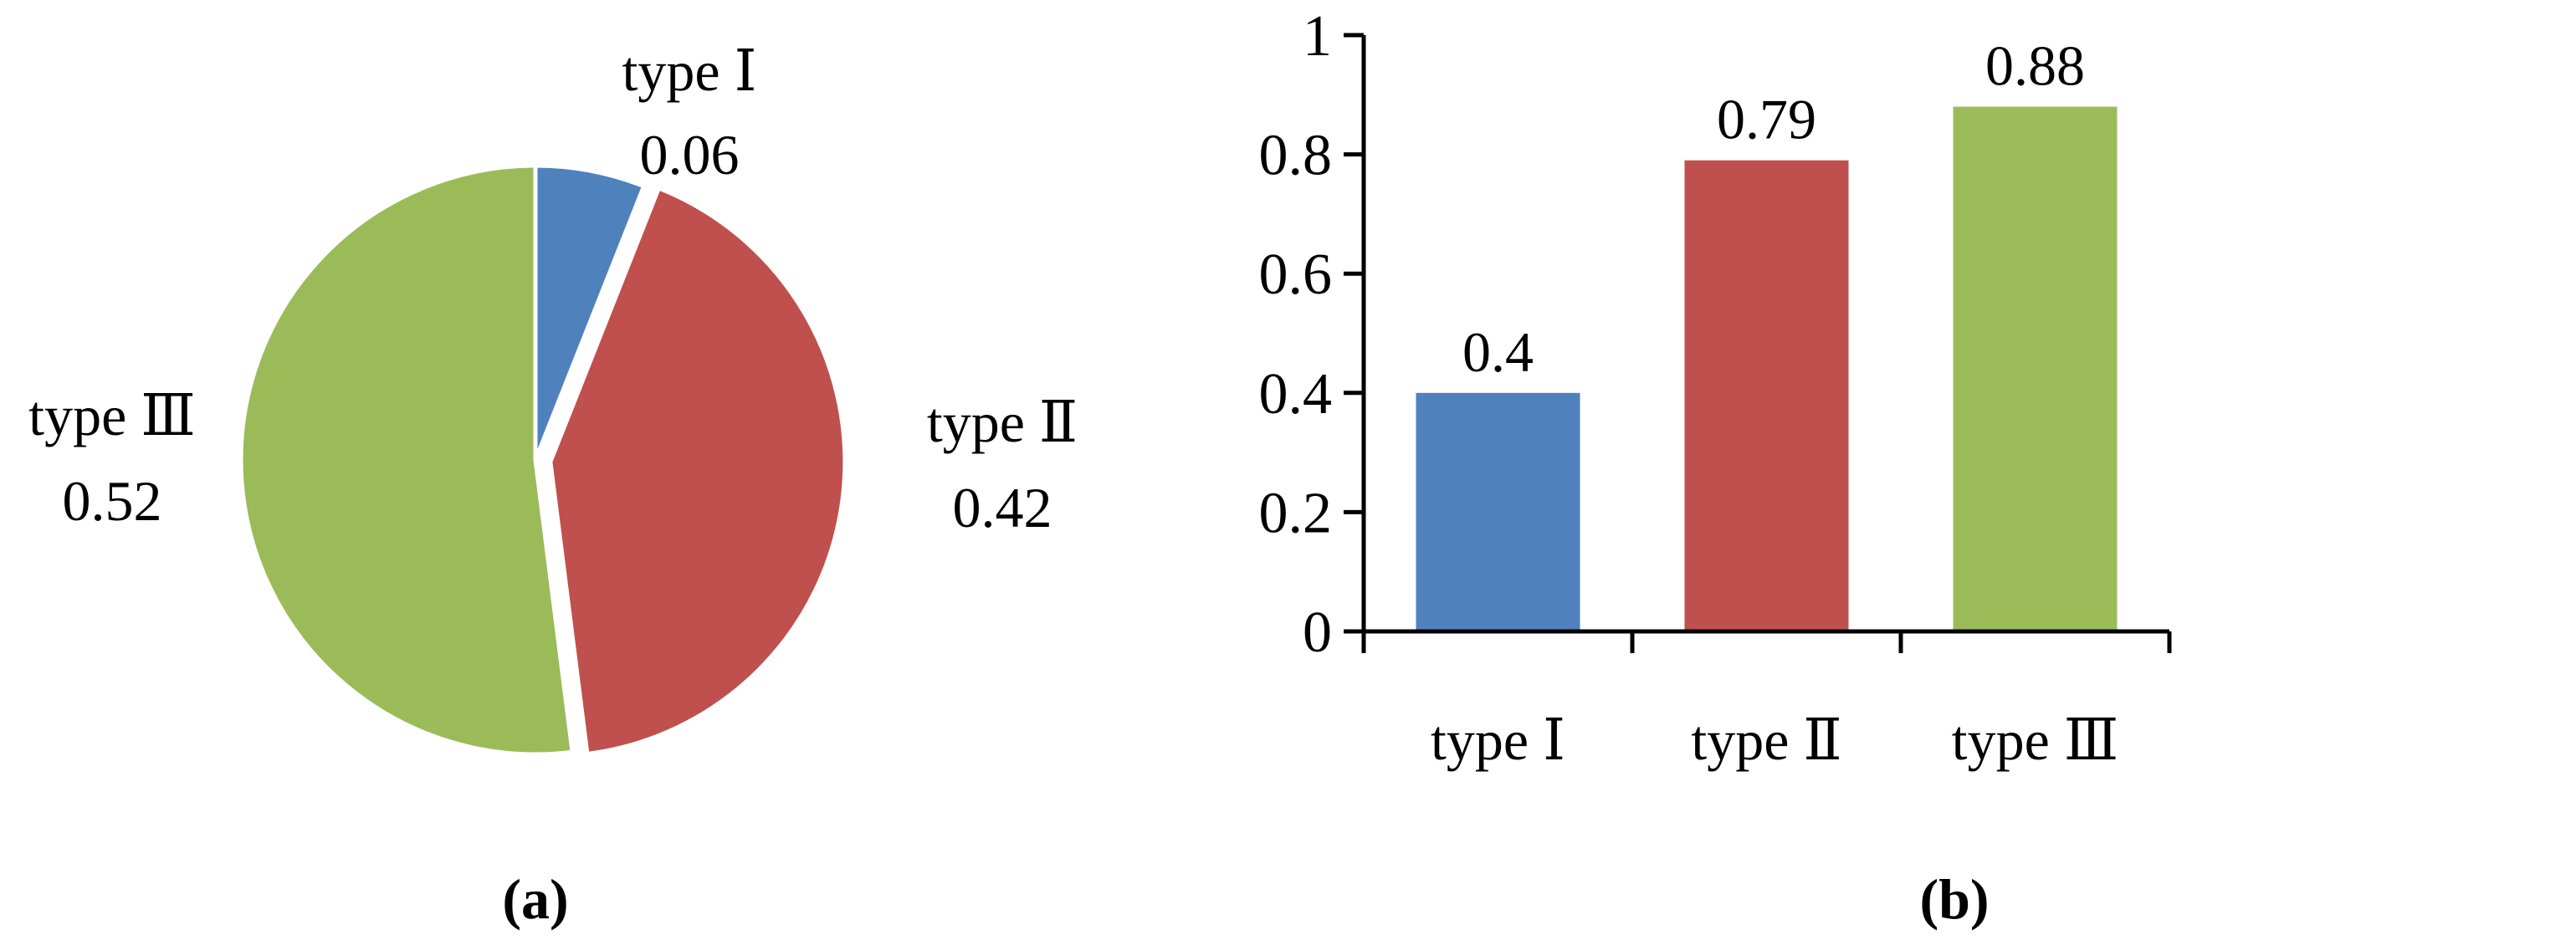 This screenshot has width=2576, height=940. I want to click on pie-value-type-3: 0.52, so click(113, 501).